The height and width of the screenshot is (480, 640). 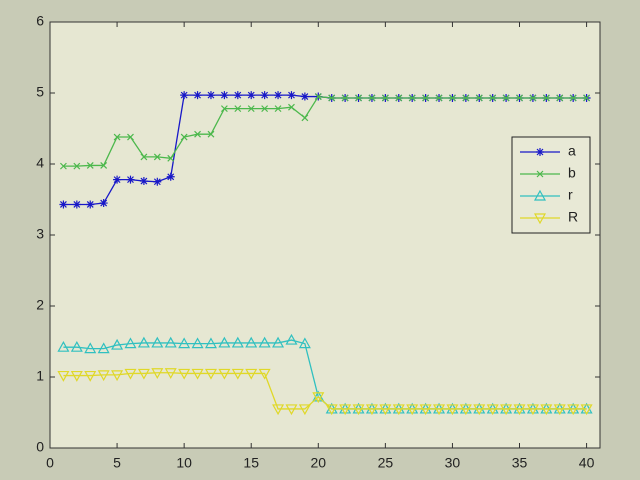 I want to click on x-tick-label: 25, so click(x=386, y=463).